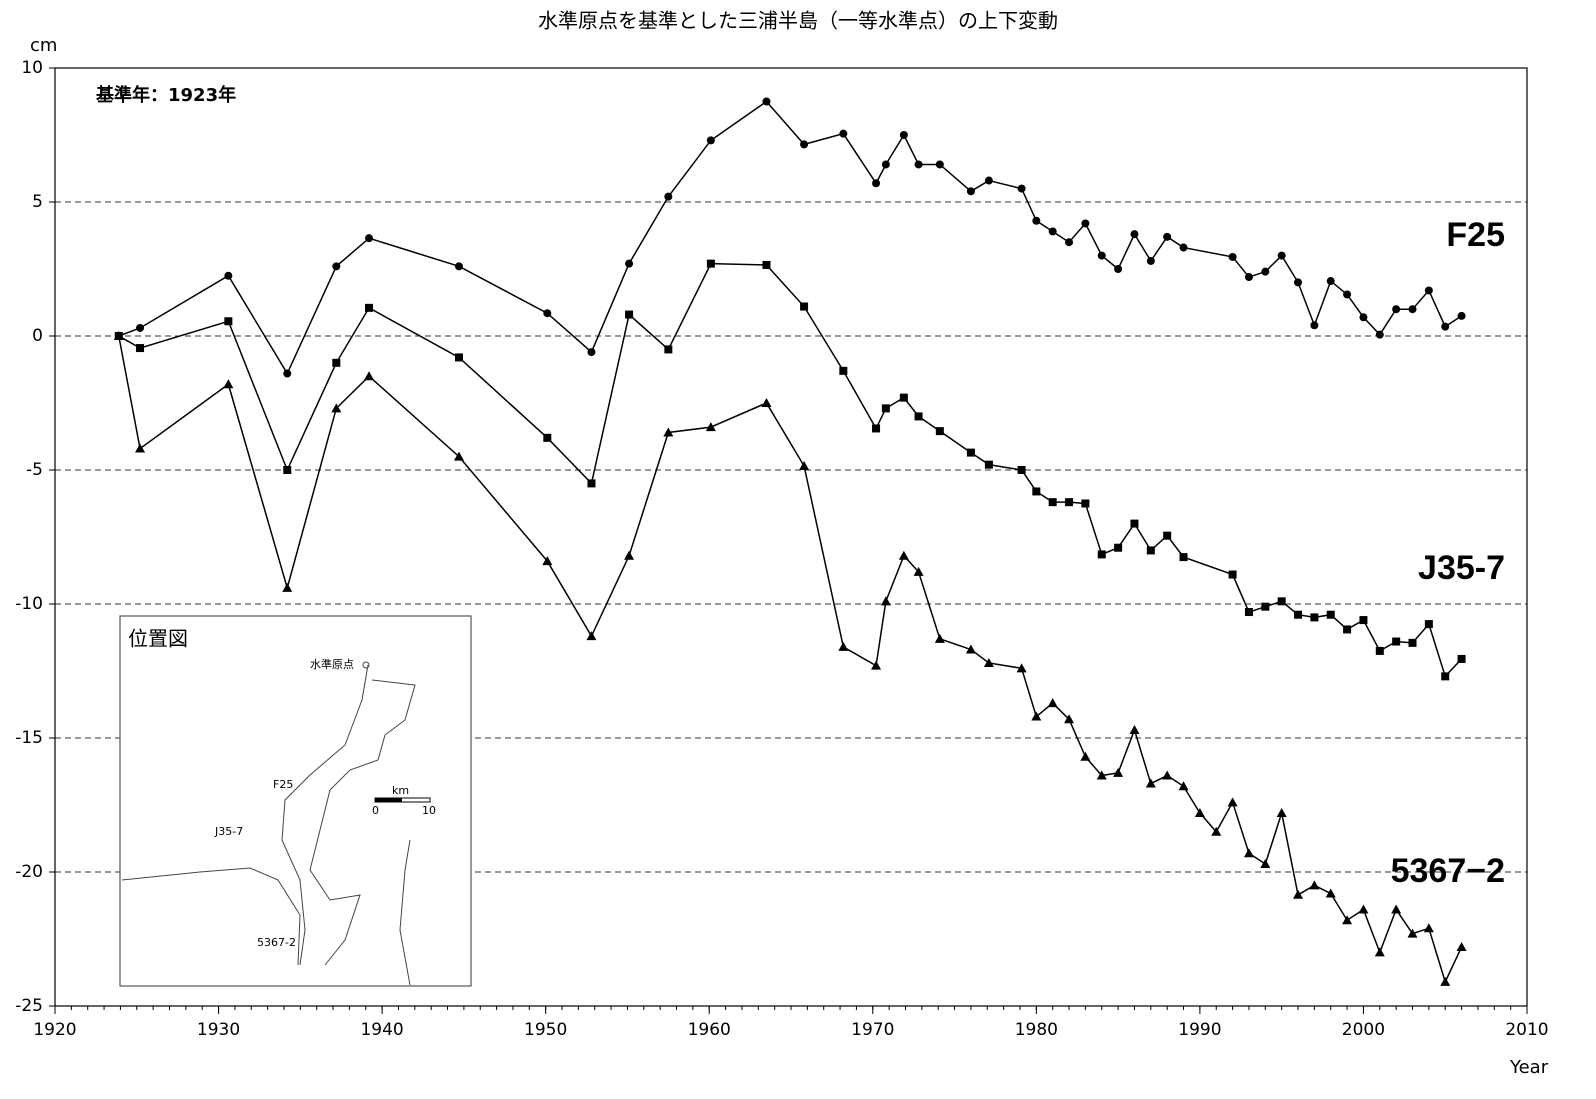 Image resolution: width=1596 pixels, height=1099 pixels. Describe the element at coordinates (798, 21) in the screenshot. I see `chart-title: 水準原点を基準とした三浦半島（一等水準点）の上下変動` at that location.